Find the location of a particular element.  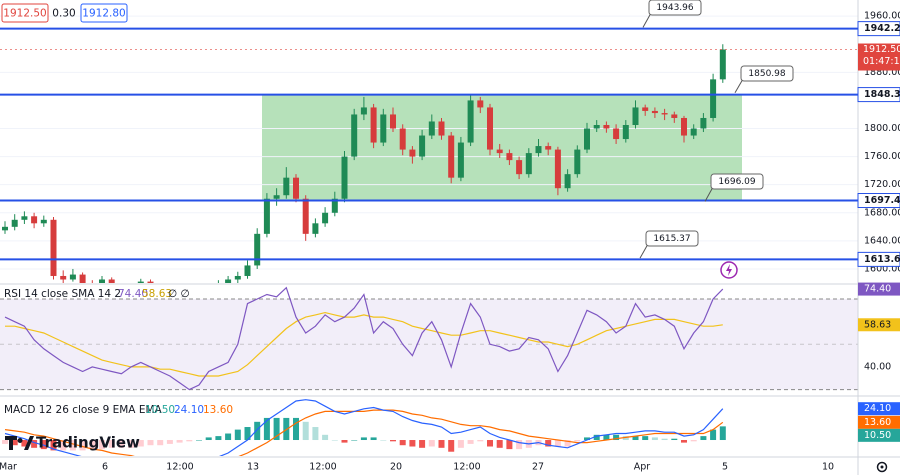

rsi-extra: ∅ ∅ is located at coordinates (179, 294).